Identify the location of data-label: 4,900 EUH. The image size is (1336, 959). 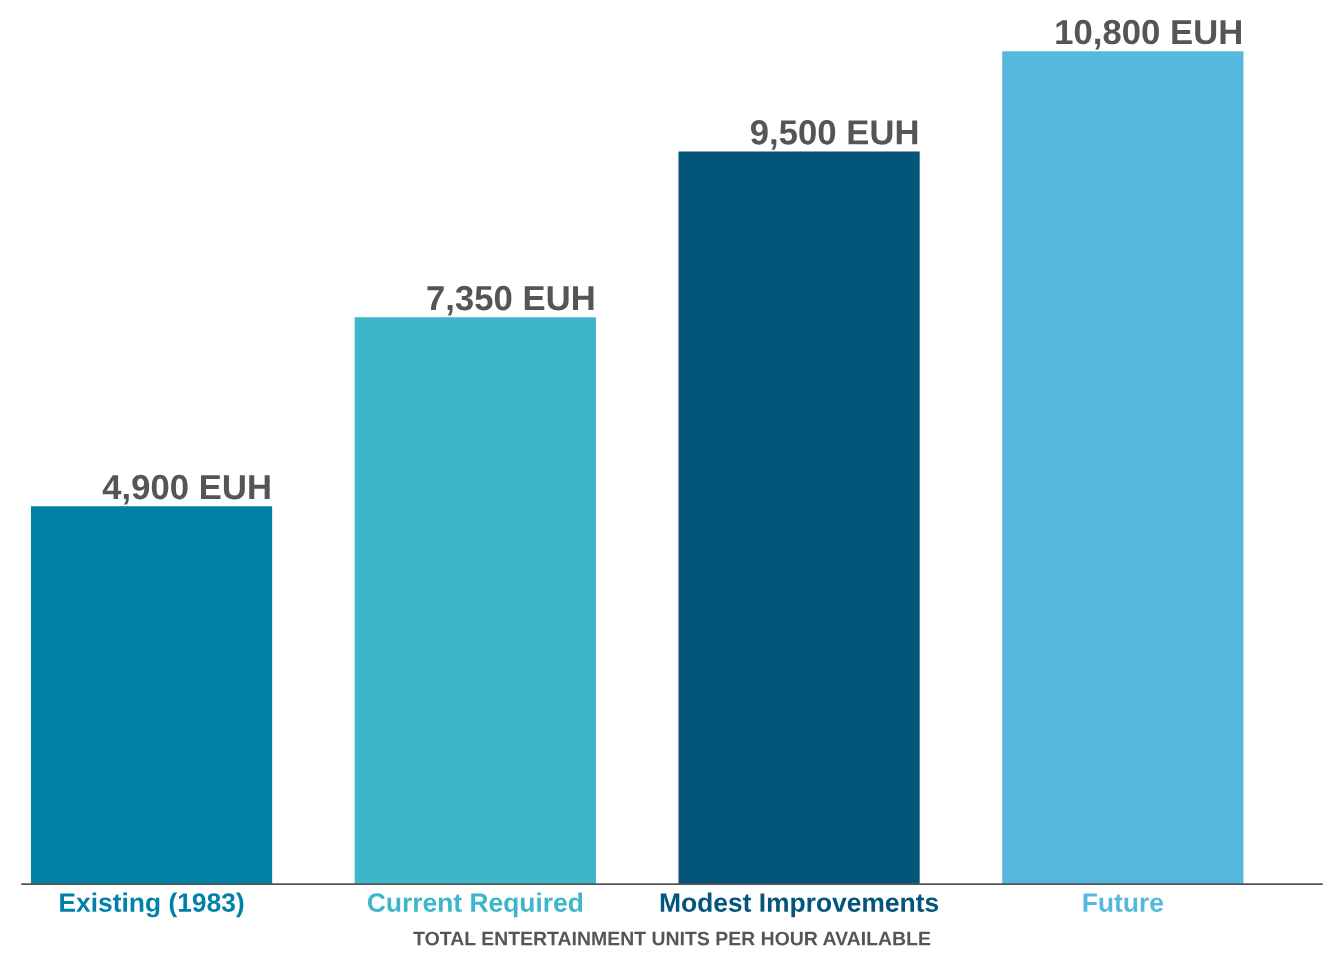
(186, 489).